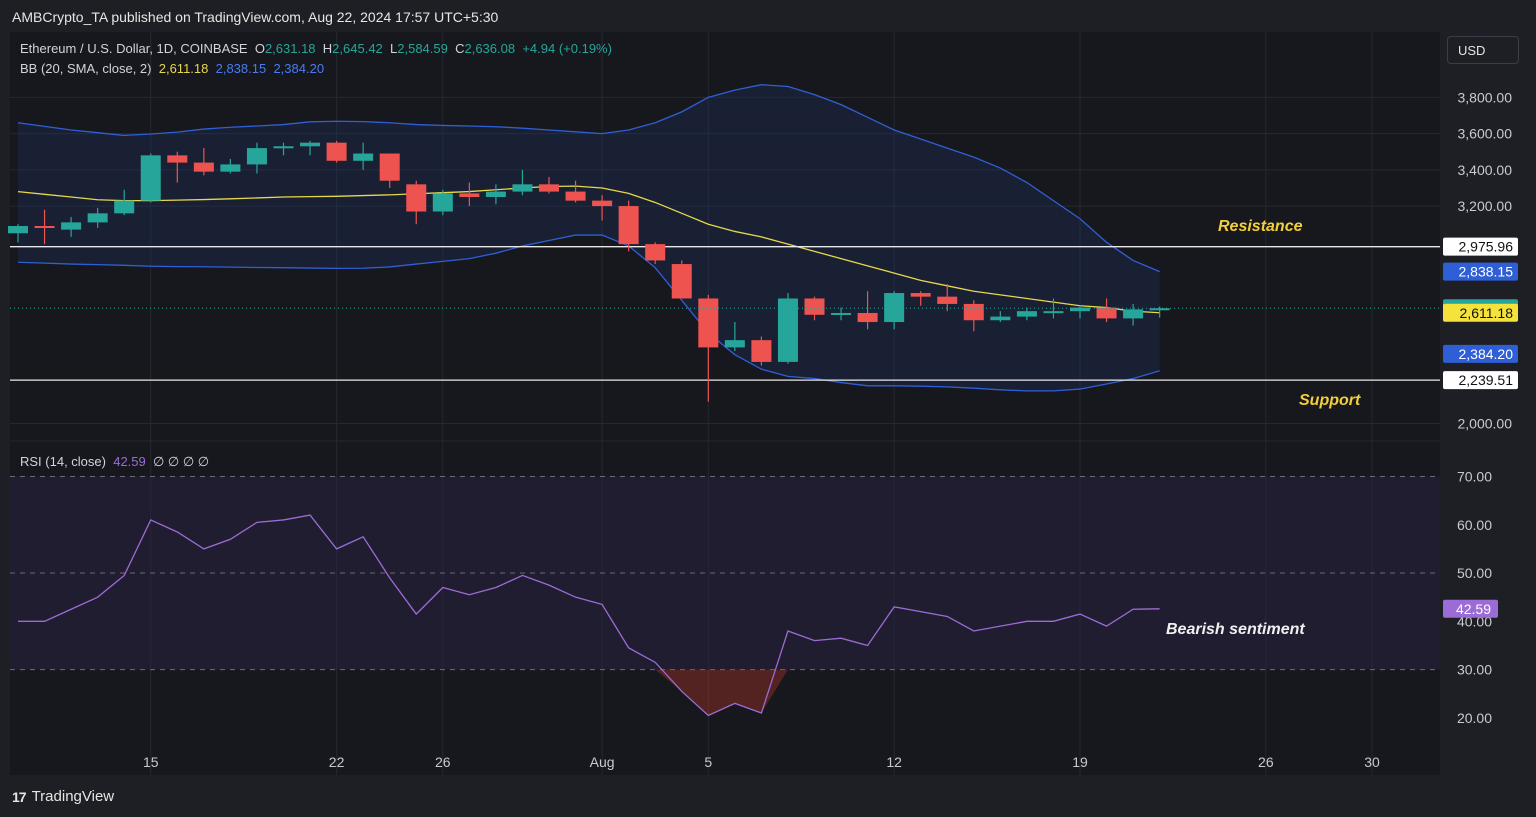  What do you see at coordinates (1485, 206) in the screenshot?
I see `y-tick-label: 3,200.00` at bounding box center [1485, 206].